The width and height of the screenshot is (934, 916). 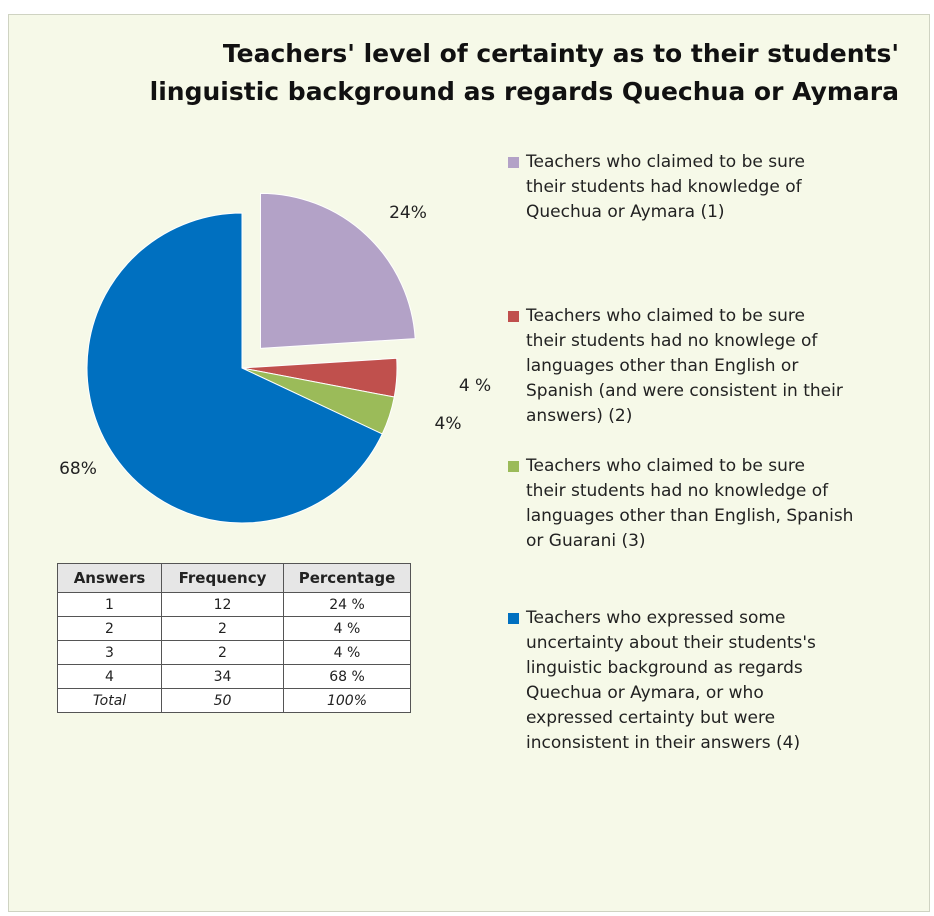 What do you see at coordinates (347, 604) in the screenshot?
I see `table-cell: 24 %` at bounding box center [347, 604].